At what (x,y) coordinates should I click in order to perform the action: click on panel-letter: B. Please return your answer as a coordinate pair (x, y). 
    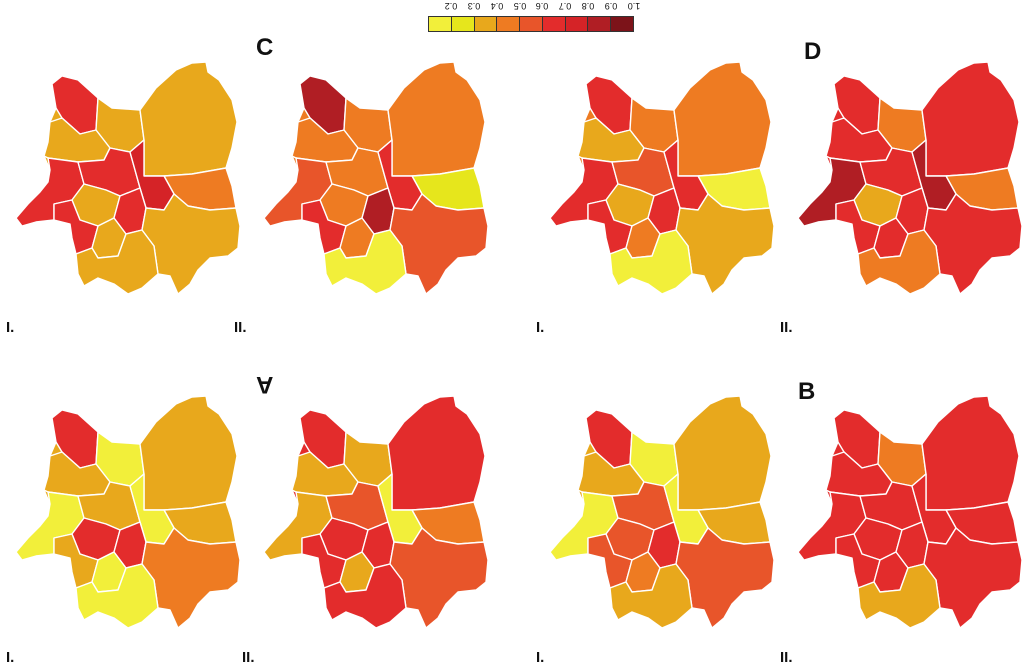
    Looking at the image, I should click on (807, 391).